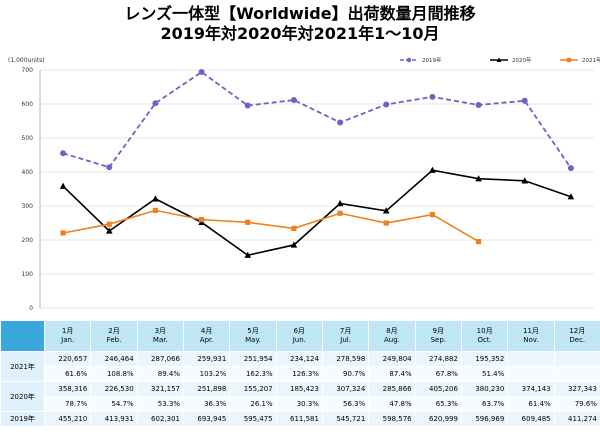 Image resolution: width=600 pixels, height=442 pixels. Describe the element at coordinates (114, 374) in the screenshot. I see `percent-cell: 108.8%` at that location.